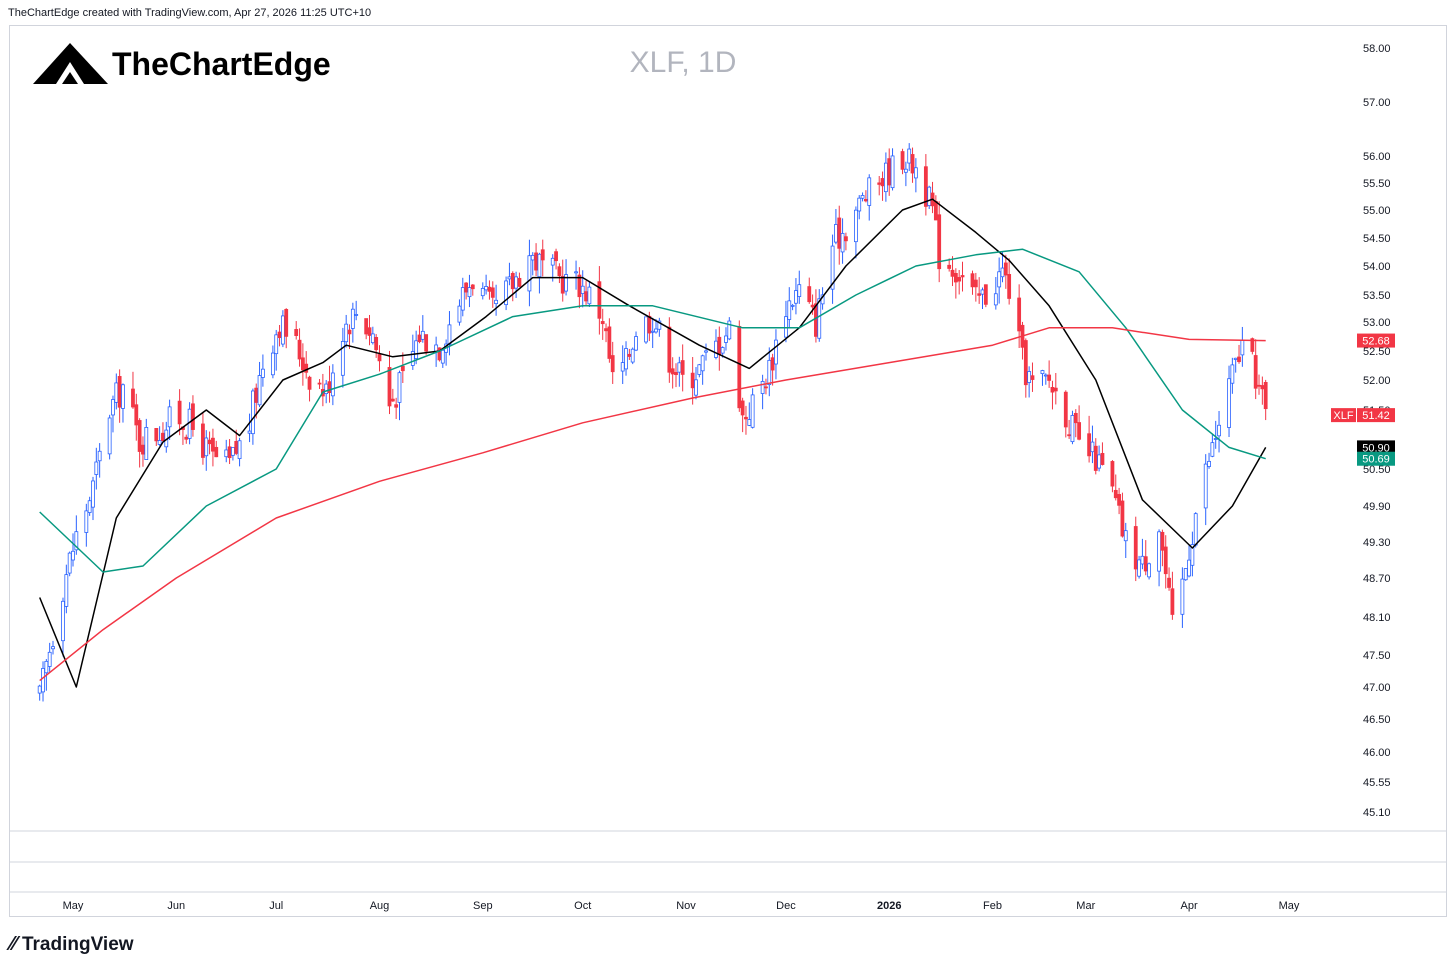  I want to click on x-tick-label: Jun, so click(176, 906).